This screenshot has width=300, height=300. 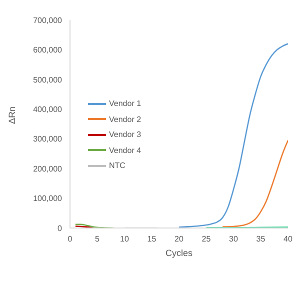 I want to click on y-tick-label: 700,000, so click(x=48, y=20).